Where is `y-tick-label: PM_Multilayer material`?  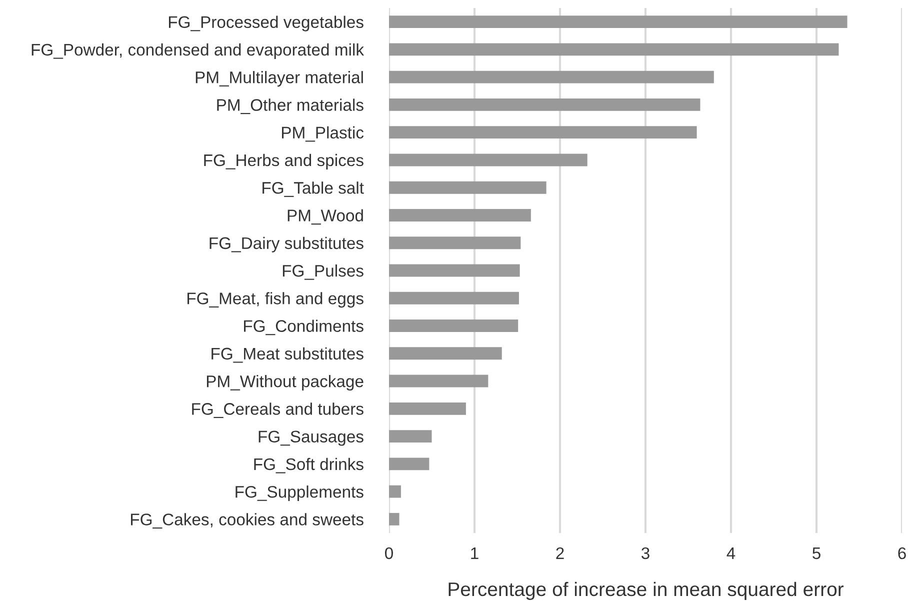 y-tick-label: PM_Multilayer material is located at coordinates (279, 79).